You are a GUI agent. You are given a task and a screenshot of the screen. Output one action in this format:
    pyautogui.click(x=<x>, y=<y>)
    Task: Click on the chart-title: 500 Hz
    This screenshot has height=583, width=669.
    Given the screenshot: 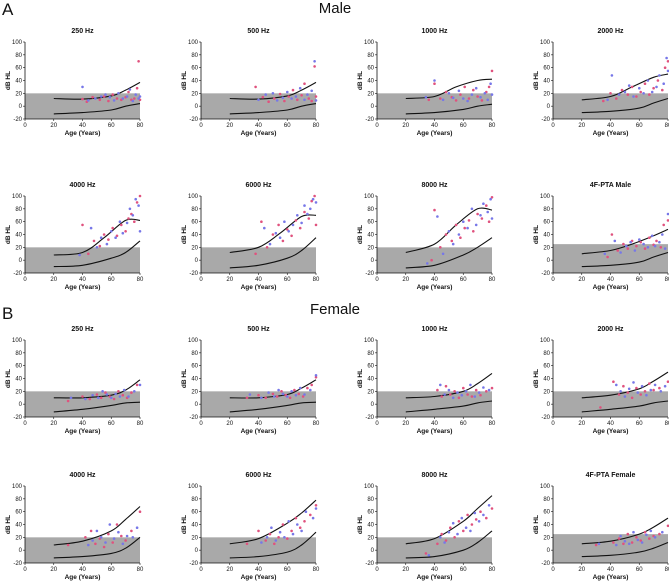 What is the action you would take?
    pyautogui.click(x=258, y=31)
    